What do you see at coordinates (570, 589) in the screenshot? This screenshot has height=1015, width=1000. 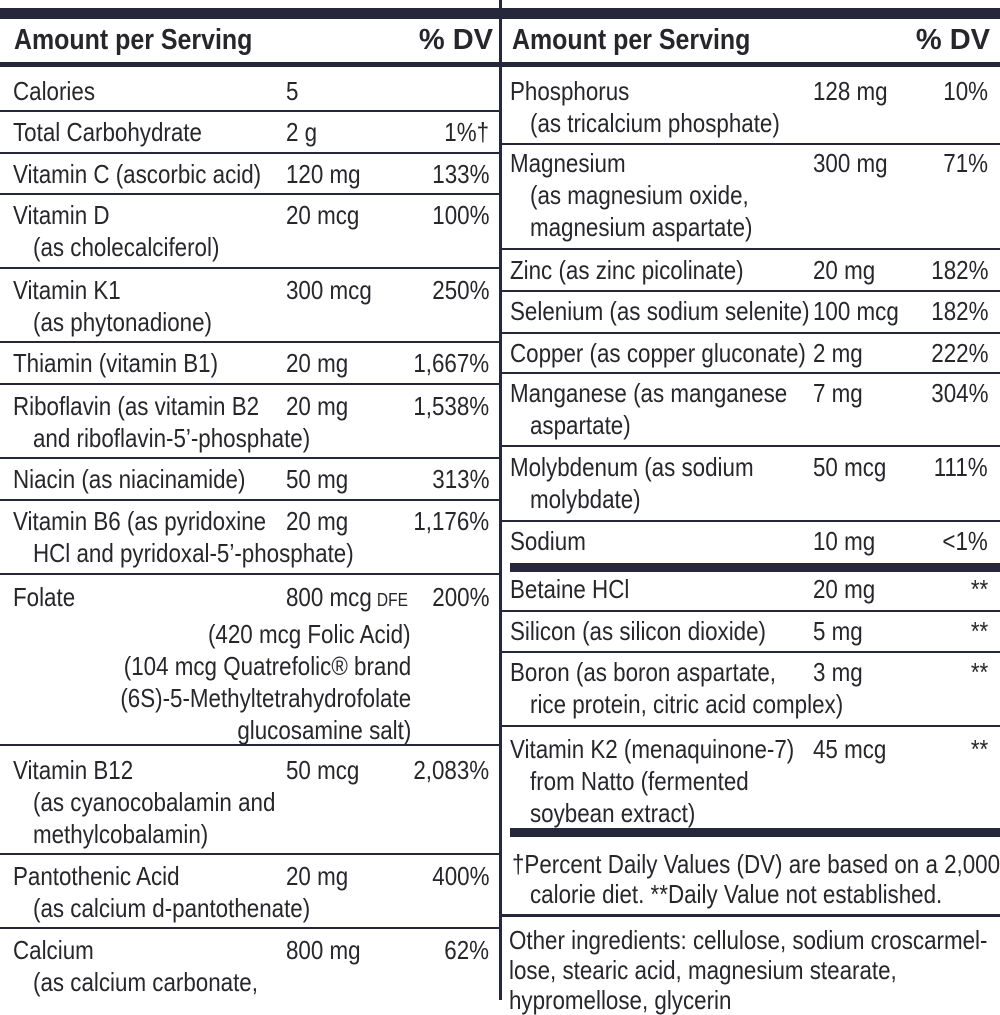 I see `nutrient-name: Betaine HCl` at bounding box center [570, 589].